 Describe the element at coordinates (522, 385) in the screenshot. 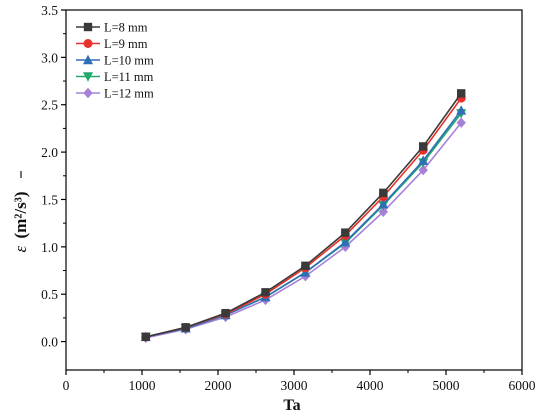

I see `x-tick-label: 6000` at that location.